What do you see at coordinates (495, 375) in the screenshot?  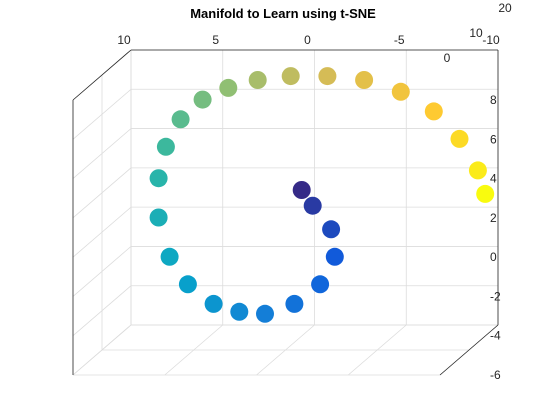 I see `z-tick-label: -6` at bounding box center [495, 375].